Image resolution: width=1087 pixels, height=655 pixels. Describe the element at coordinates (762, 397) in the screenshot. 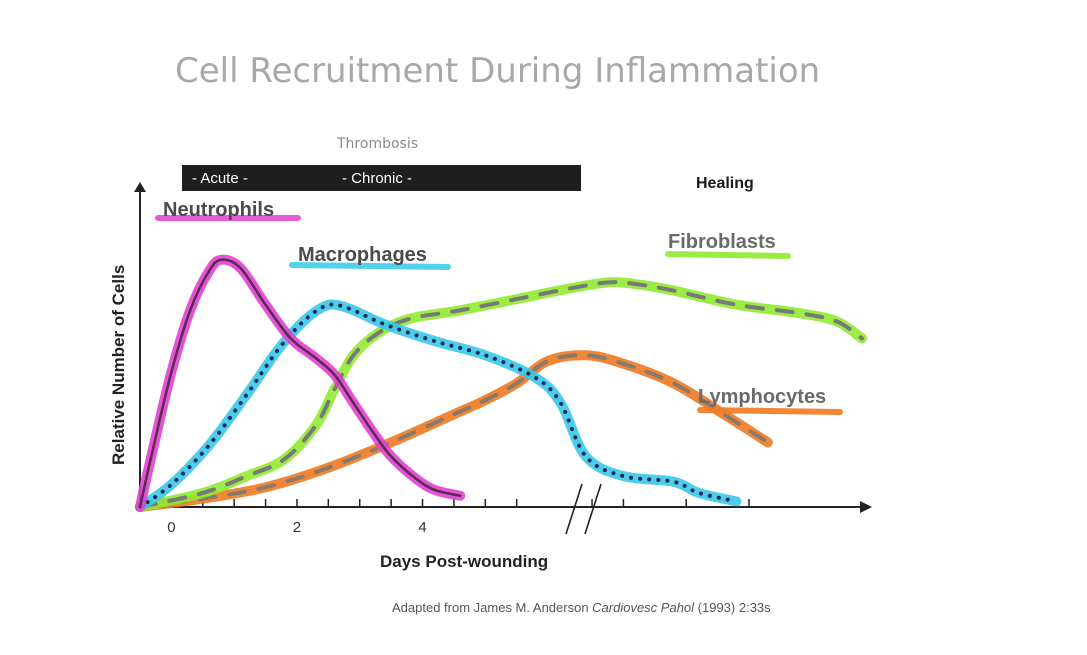

I see `series-label-lymphocytes: Lymphocytes` at that location.